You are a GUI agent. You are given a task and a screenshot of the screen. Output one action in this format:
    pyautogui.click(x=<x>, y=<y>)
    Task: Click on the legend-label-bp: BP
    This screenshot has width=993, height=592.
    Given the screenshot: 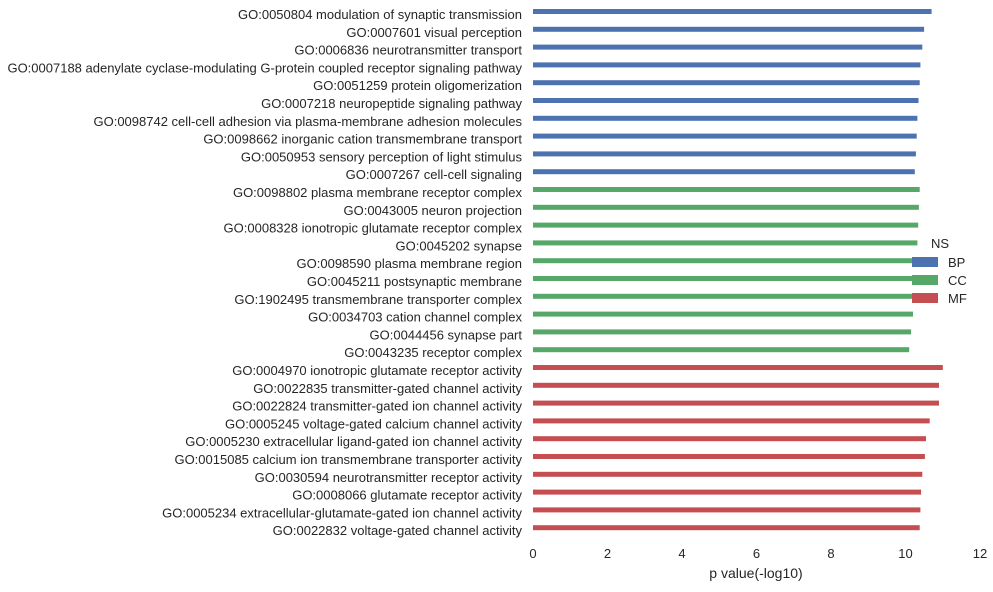 What is the action you would take?
    pyautogui.click(x=956, y=262)
    